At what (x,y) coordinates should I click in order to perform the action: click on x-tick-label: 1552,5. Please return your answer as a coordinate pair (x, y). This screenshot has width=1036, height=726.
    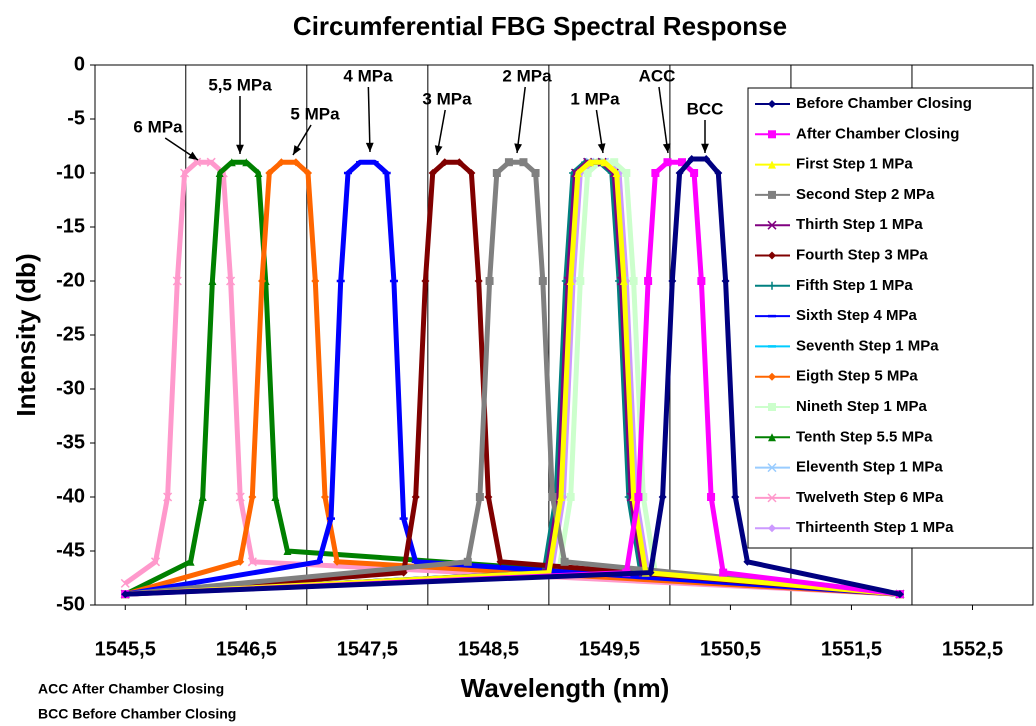
    Looking at the image, I should click on (972, 649).